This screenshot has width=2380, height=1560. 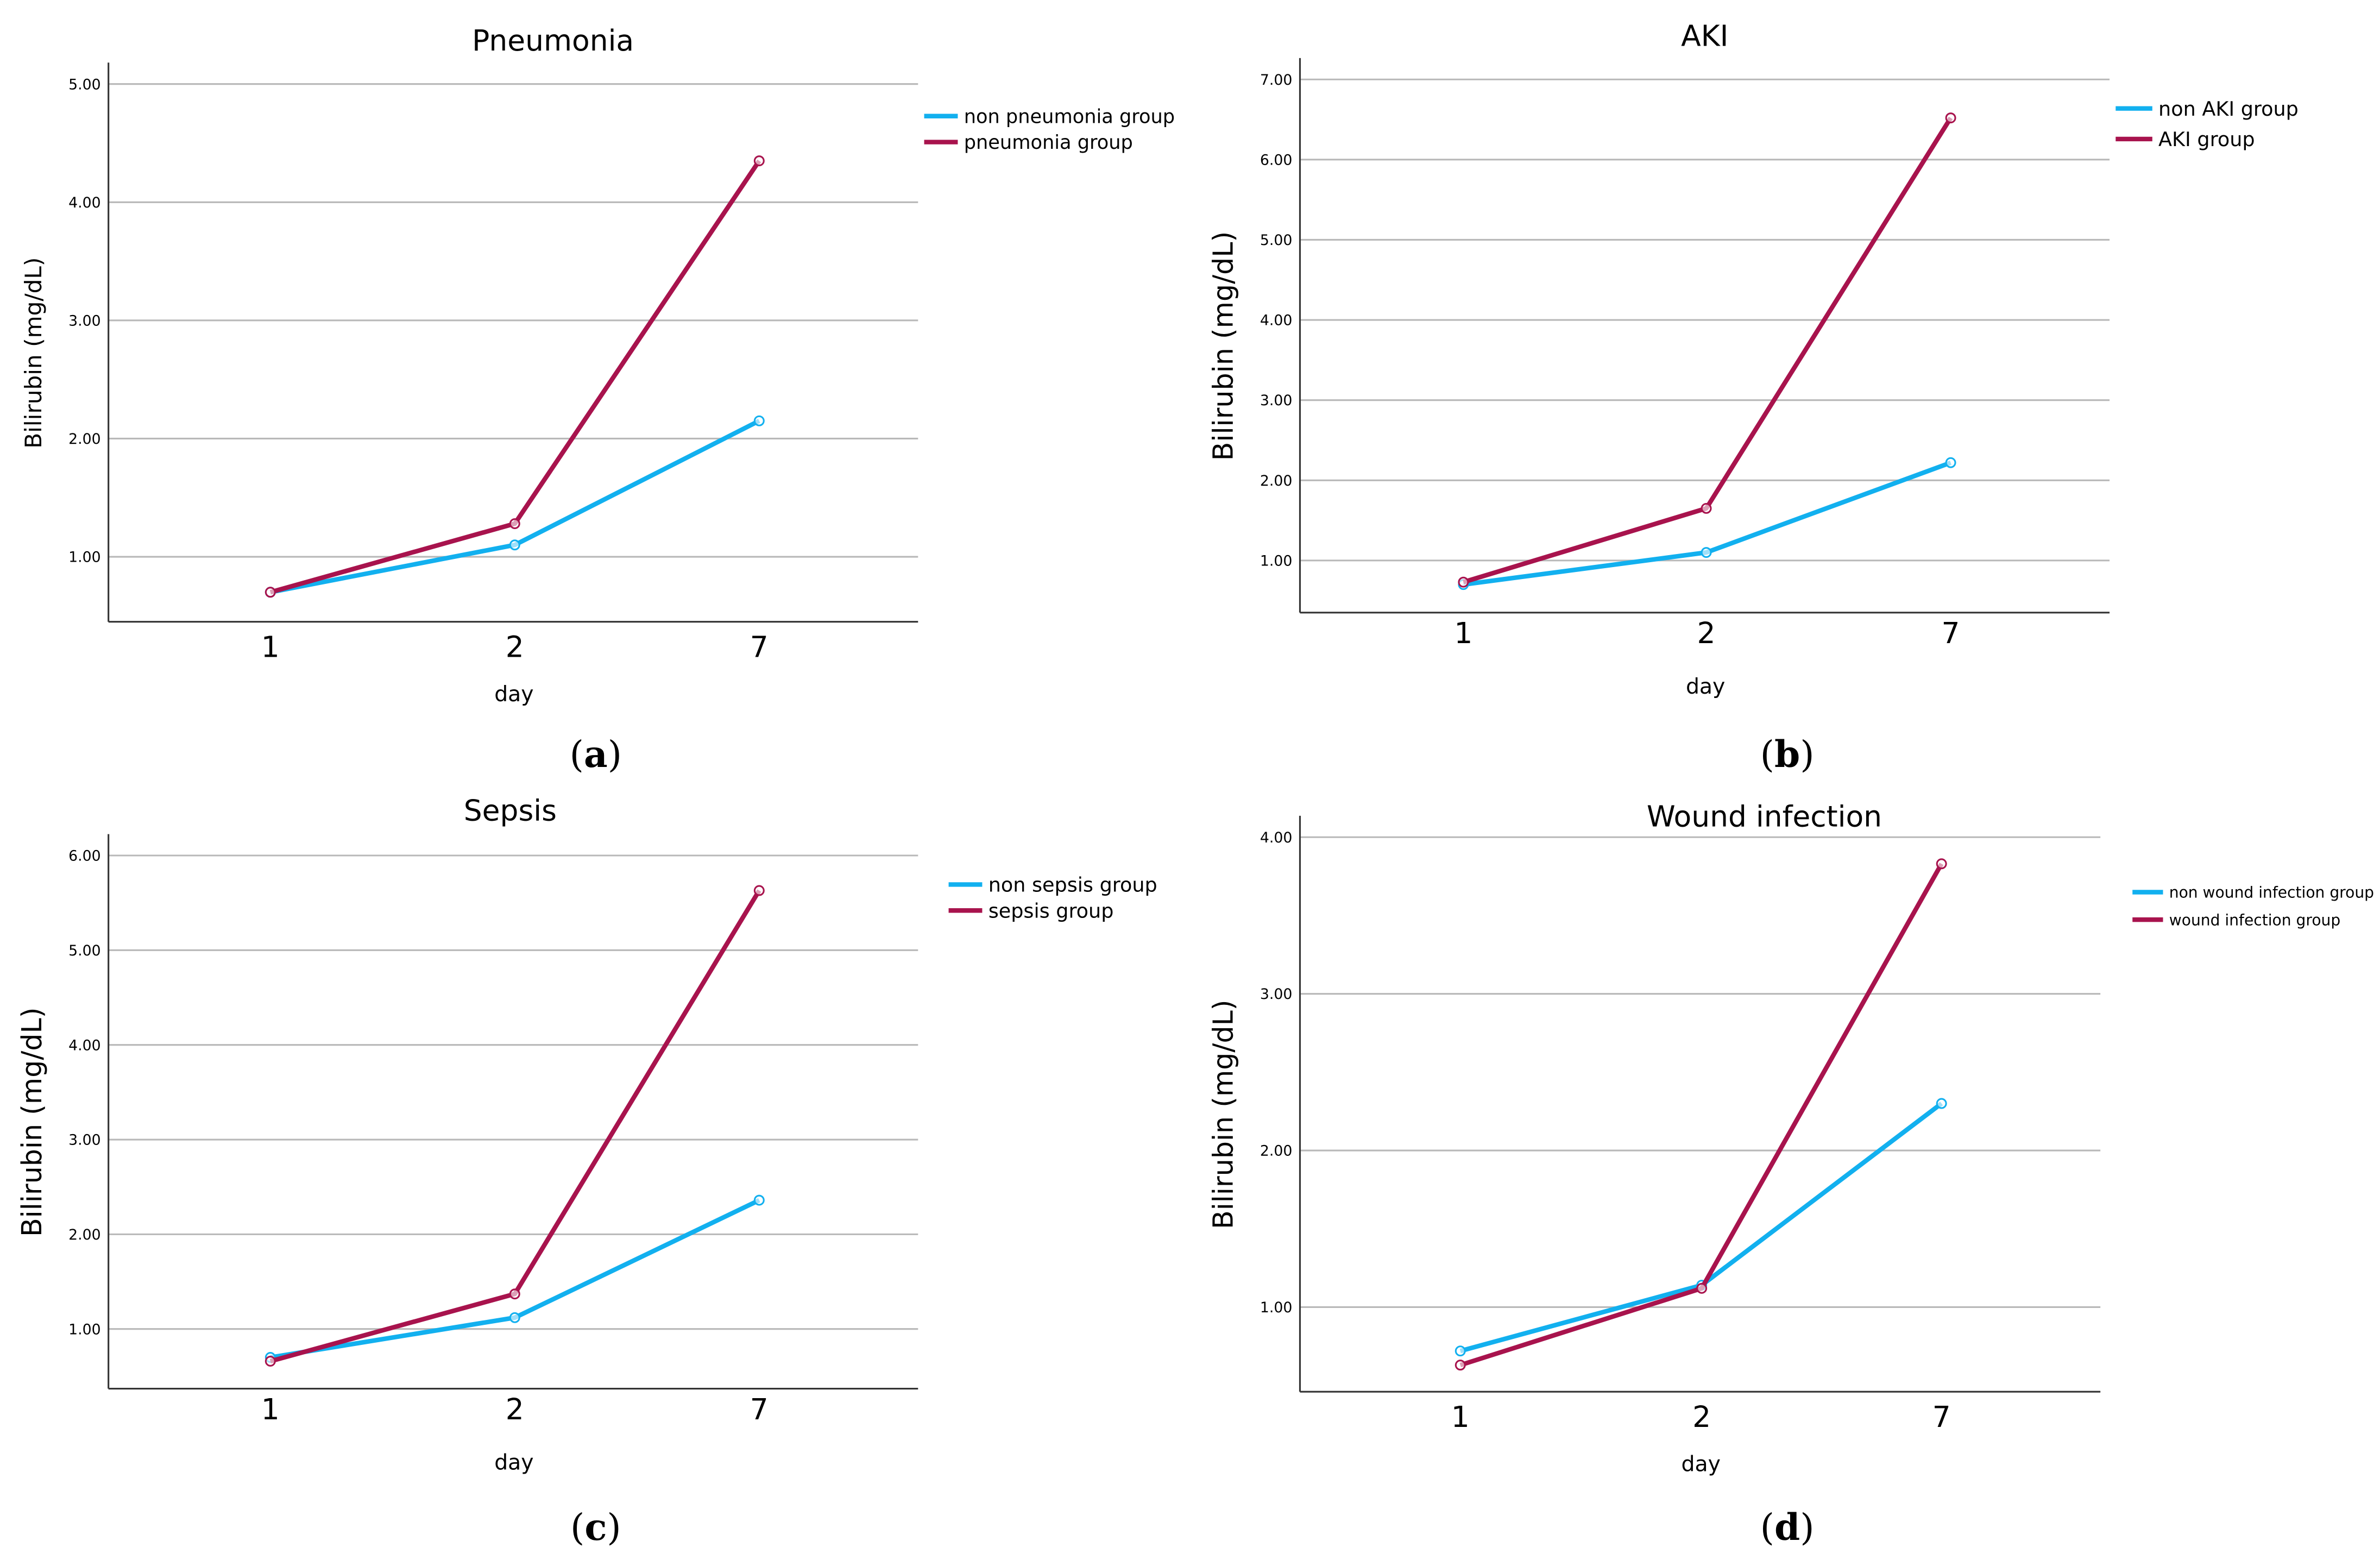 What do you see at coordinates (2254, 920) in the screenshot?
I see `legend-label: wound infection group` at bounding box center [2254, 920].